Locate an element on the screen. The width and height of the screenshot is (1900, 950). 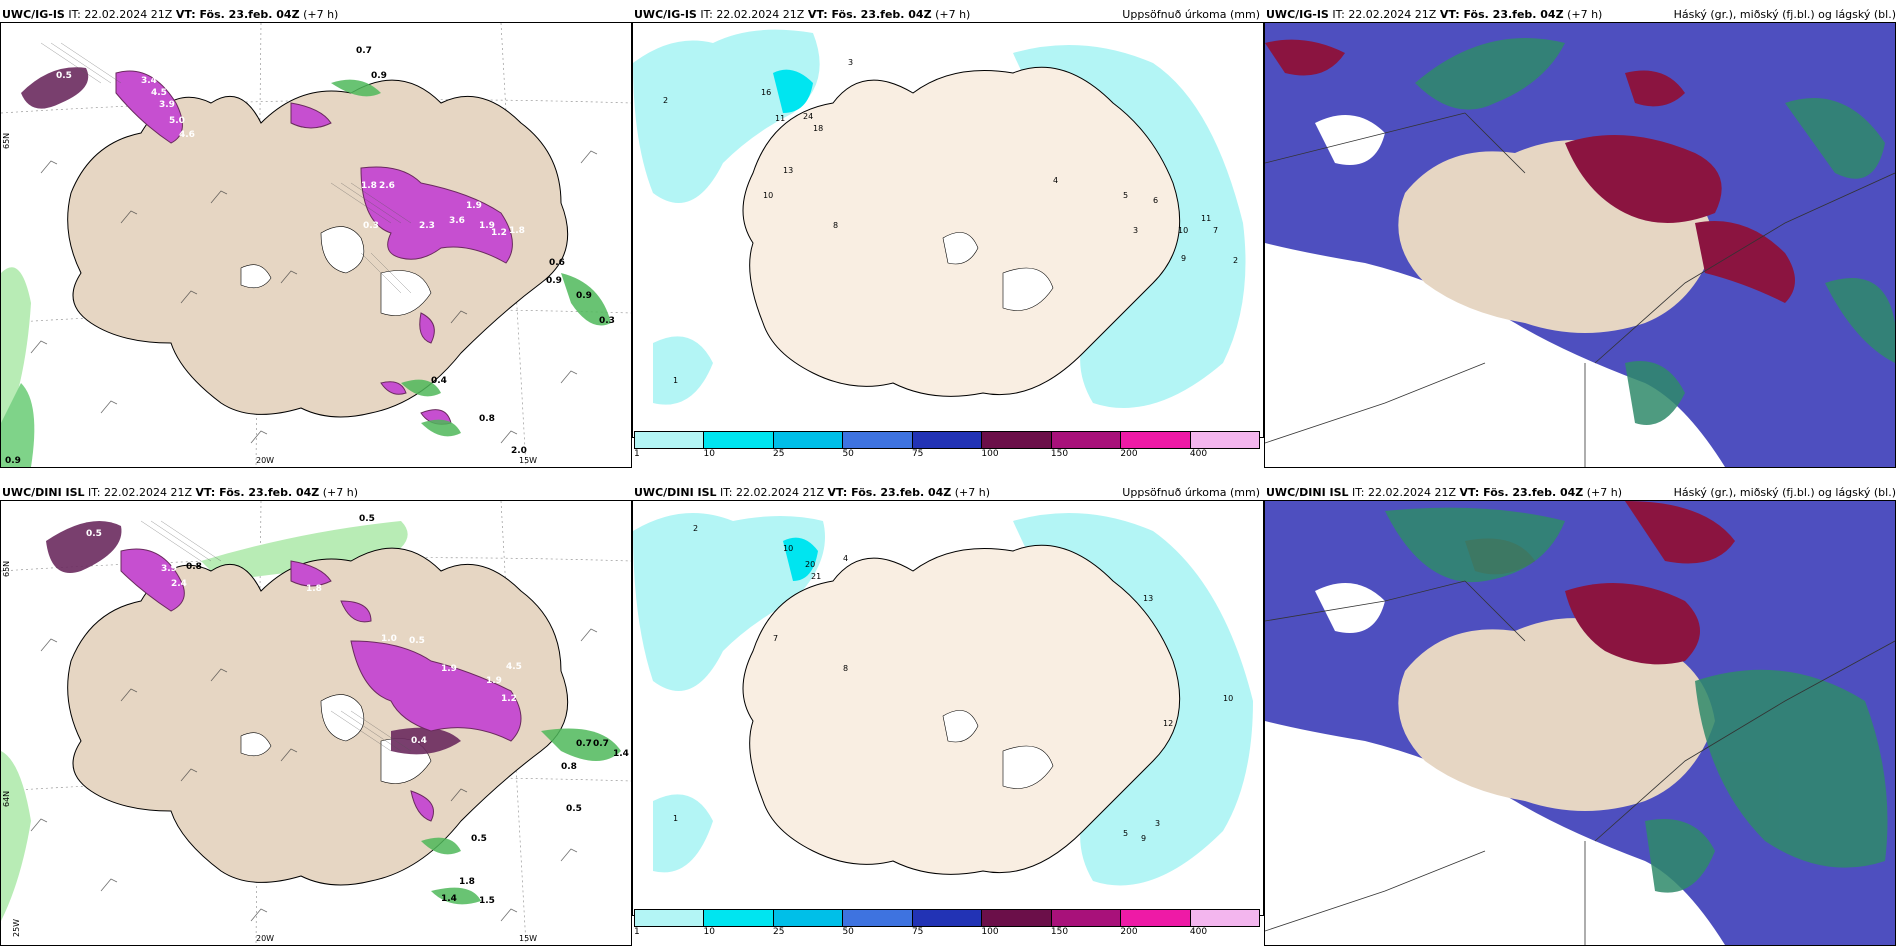
accum-value: 18 is located at coordinates (818, 128).